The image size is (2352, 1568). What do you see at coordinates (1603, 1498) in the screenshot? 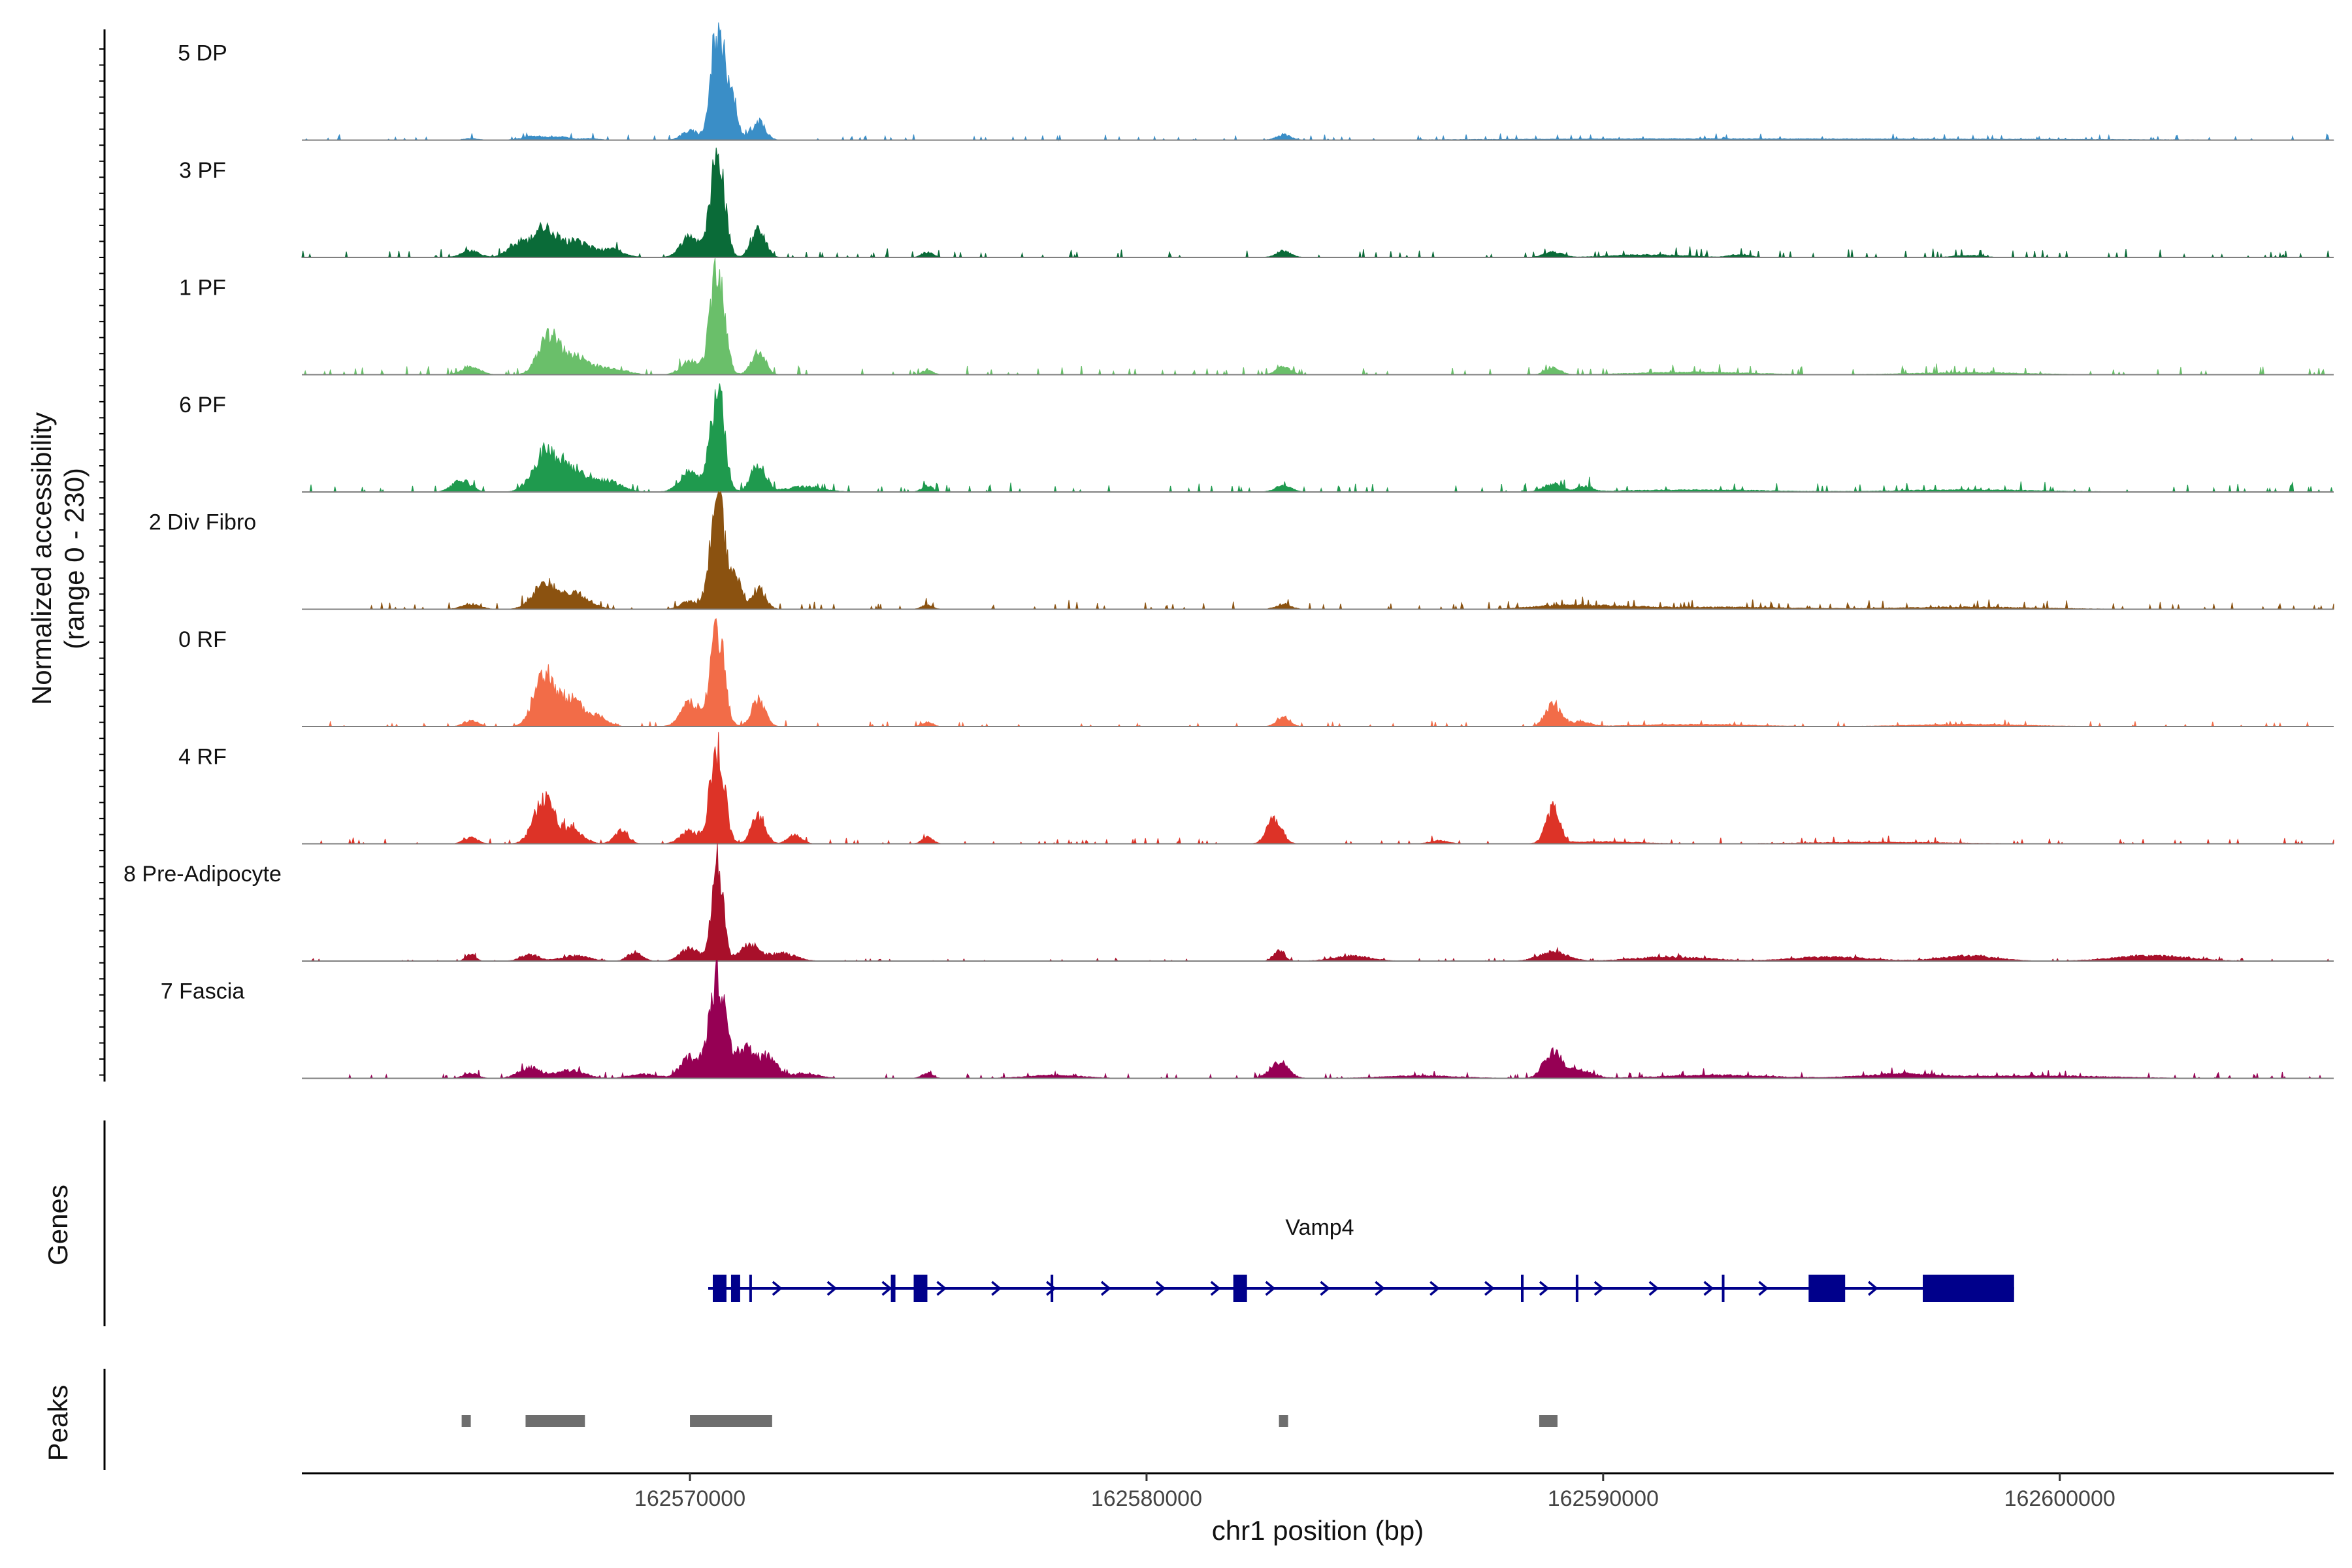
I see `x-tick-label: 162590000` at bounding box center [1603, 1498].